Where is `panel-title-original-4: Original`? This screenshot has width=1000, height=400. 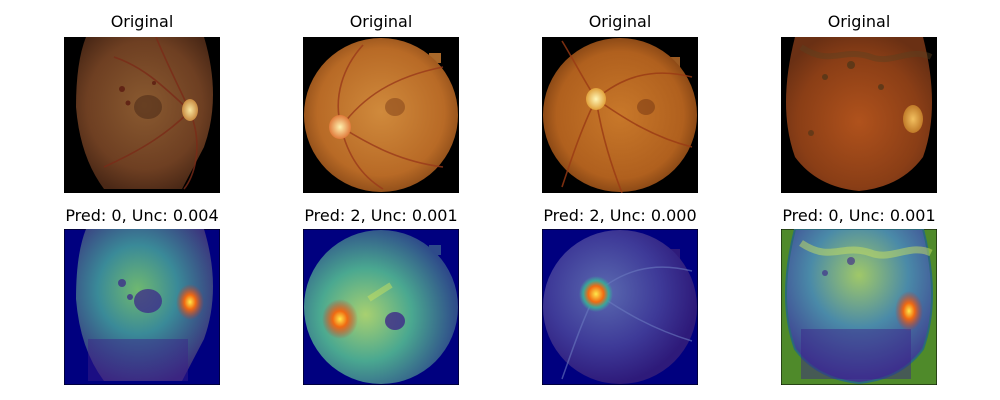
panel-title-original-4: Original is located at coordinates (859, 21).